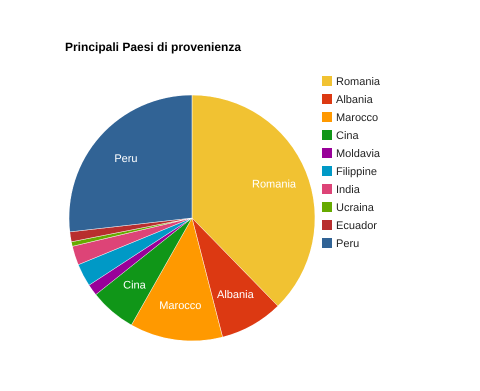  Describe the element at coordinates (180, 306) in the screenshot. I see `slice-label: Marocco` at that location.